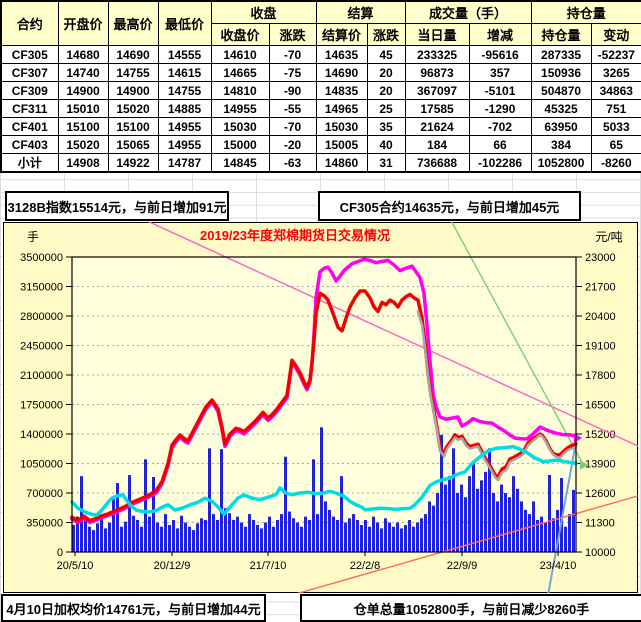 The height and width of the screenshot is (622, 641). Describe the element at coordinates (437, 54) in the screenshot. I see `cell-volume: 233325` at that location.